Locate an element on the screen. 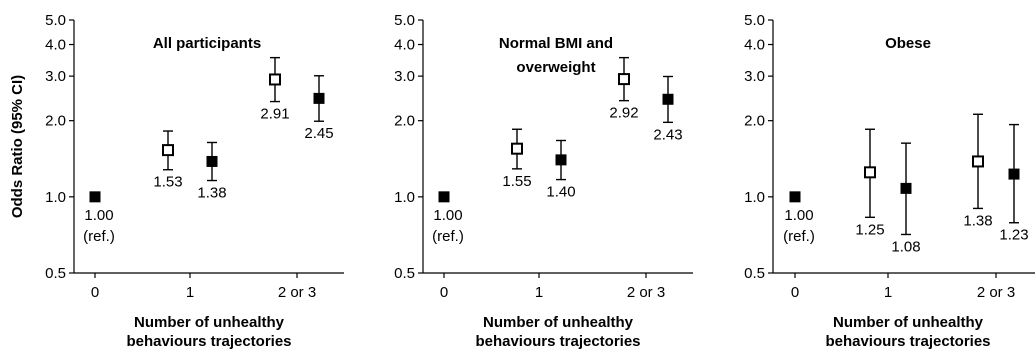  data-label: 2.45 is located at coordinates (318, 133).